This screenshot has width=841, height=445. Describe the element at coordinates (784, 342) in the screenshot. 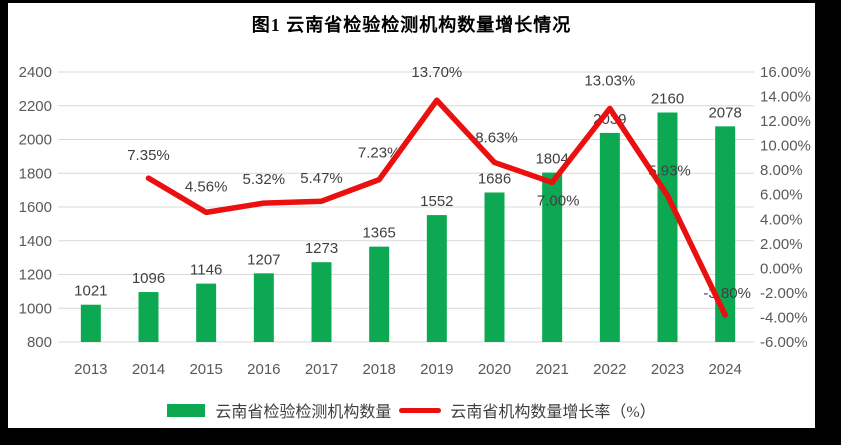

I see `y-axis-tick-right: -6.00%` at that location.